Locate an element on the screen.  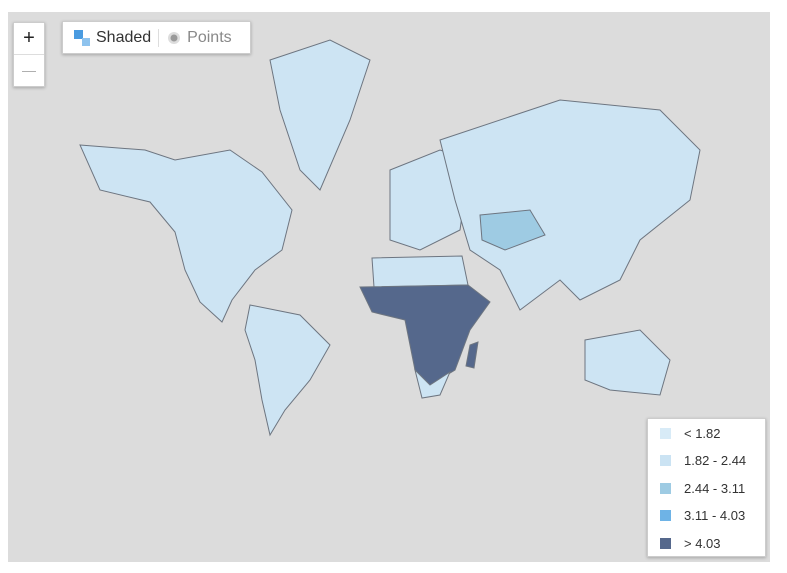
legend-label: 1.82 - 2.44 is located at coordinates (715, 460).